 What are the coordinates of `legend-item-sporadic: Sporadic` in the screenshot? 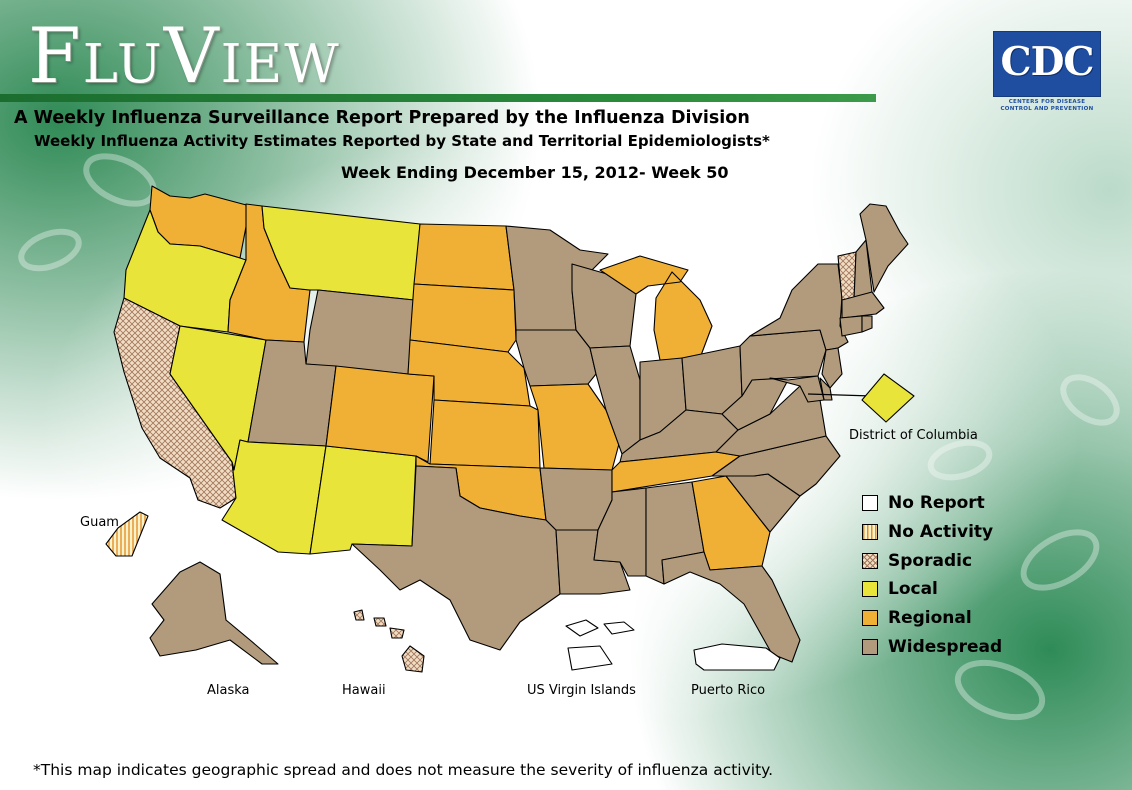 It's located at (952, 562).